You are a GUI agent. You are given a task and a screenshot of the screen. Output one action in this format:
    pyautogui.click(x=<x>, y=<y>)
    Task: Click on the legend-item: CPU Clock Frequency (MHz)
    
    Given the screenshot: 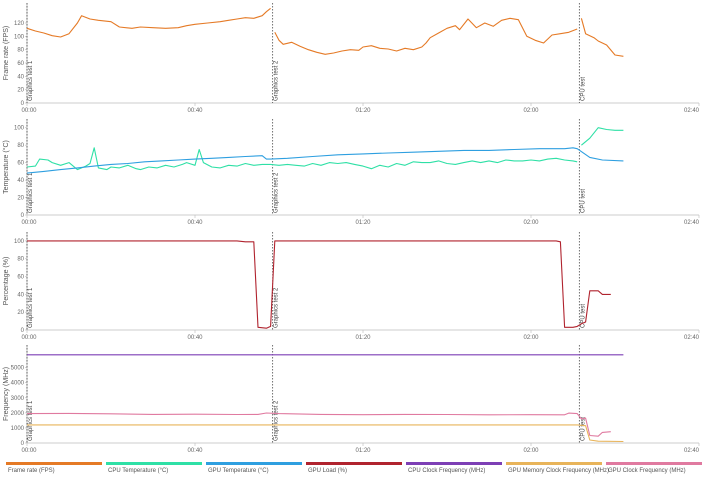 What is the action you would take?
    pyautogui.click(x=454, y=471)
    